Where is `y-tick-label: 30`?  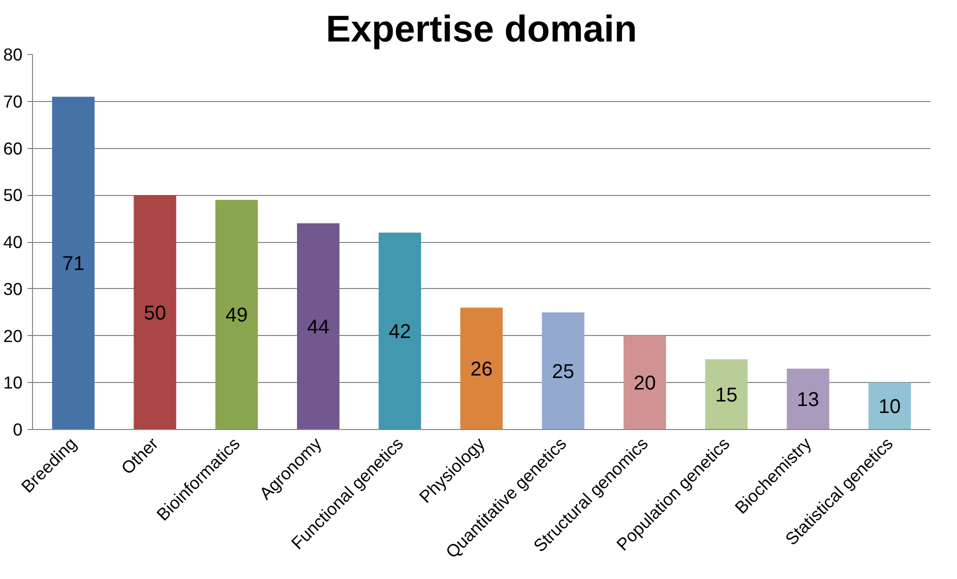 y-tick-label: 30 is located at coordinates (13, 288).